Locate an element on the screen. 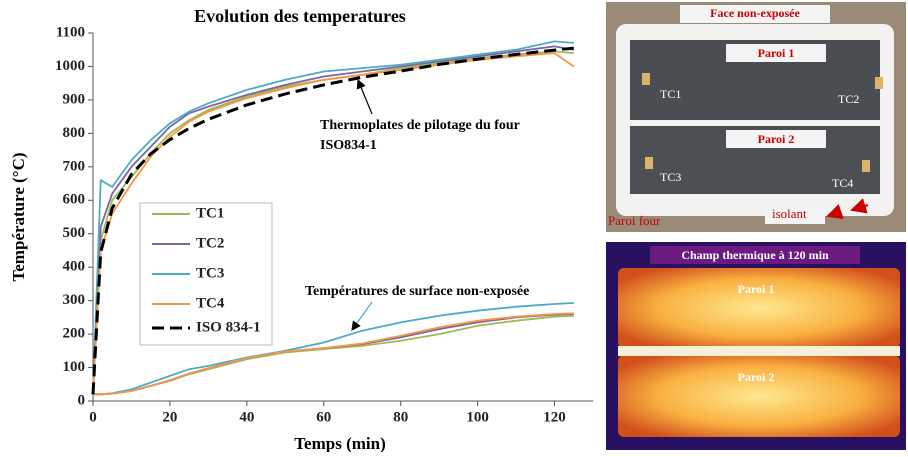 The width and height of the screenshot is (908, 457). x-axis-label: Temps (min) is located at coordinates (339, 443).